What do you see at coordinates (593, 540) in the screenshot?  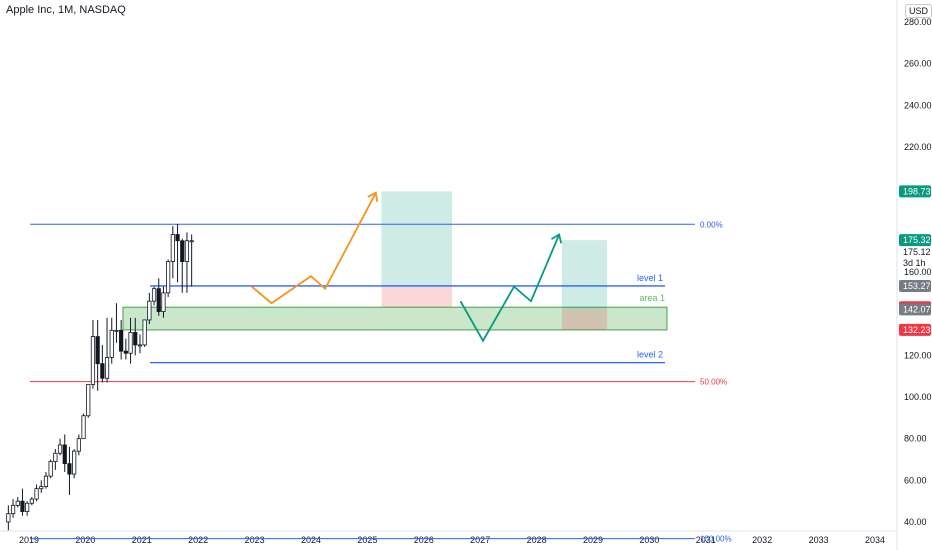 I see `x-tick-label: 2029` at bounding box center [593, 540].